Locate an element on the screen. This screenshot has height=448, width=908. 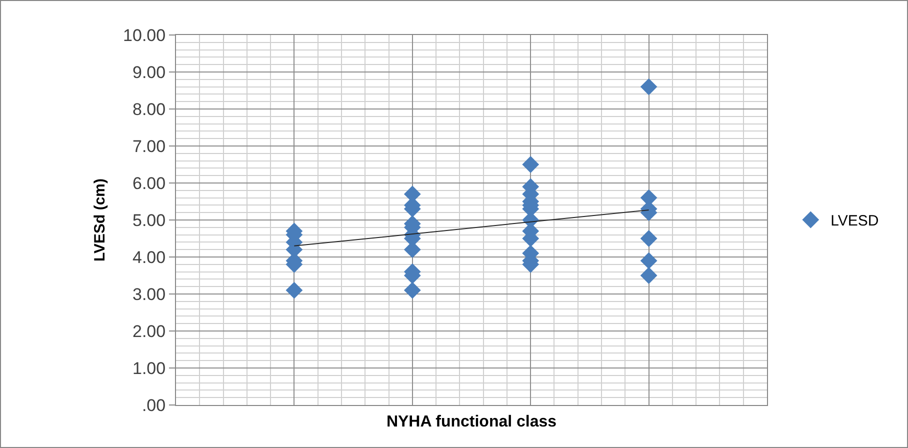
y-tick-label: .00 is located at coordinates (154, 405).